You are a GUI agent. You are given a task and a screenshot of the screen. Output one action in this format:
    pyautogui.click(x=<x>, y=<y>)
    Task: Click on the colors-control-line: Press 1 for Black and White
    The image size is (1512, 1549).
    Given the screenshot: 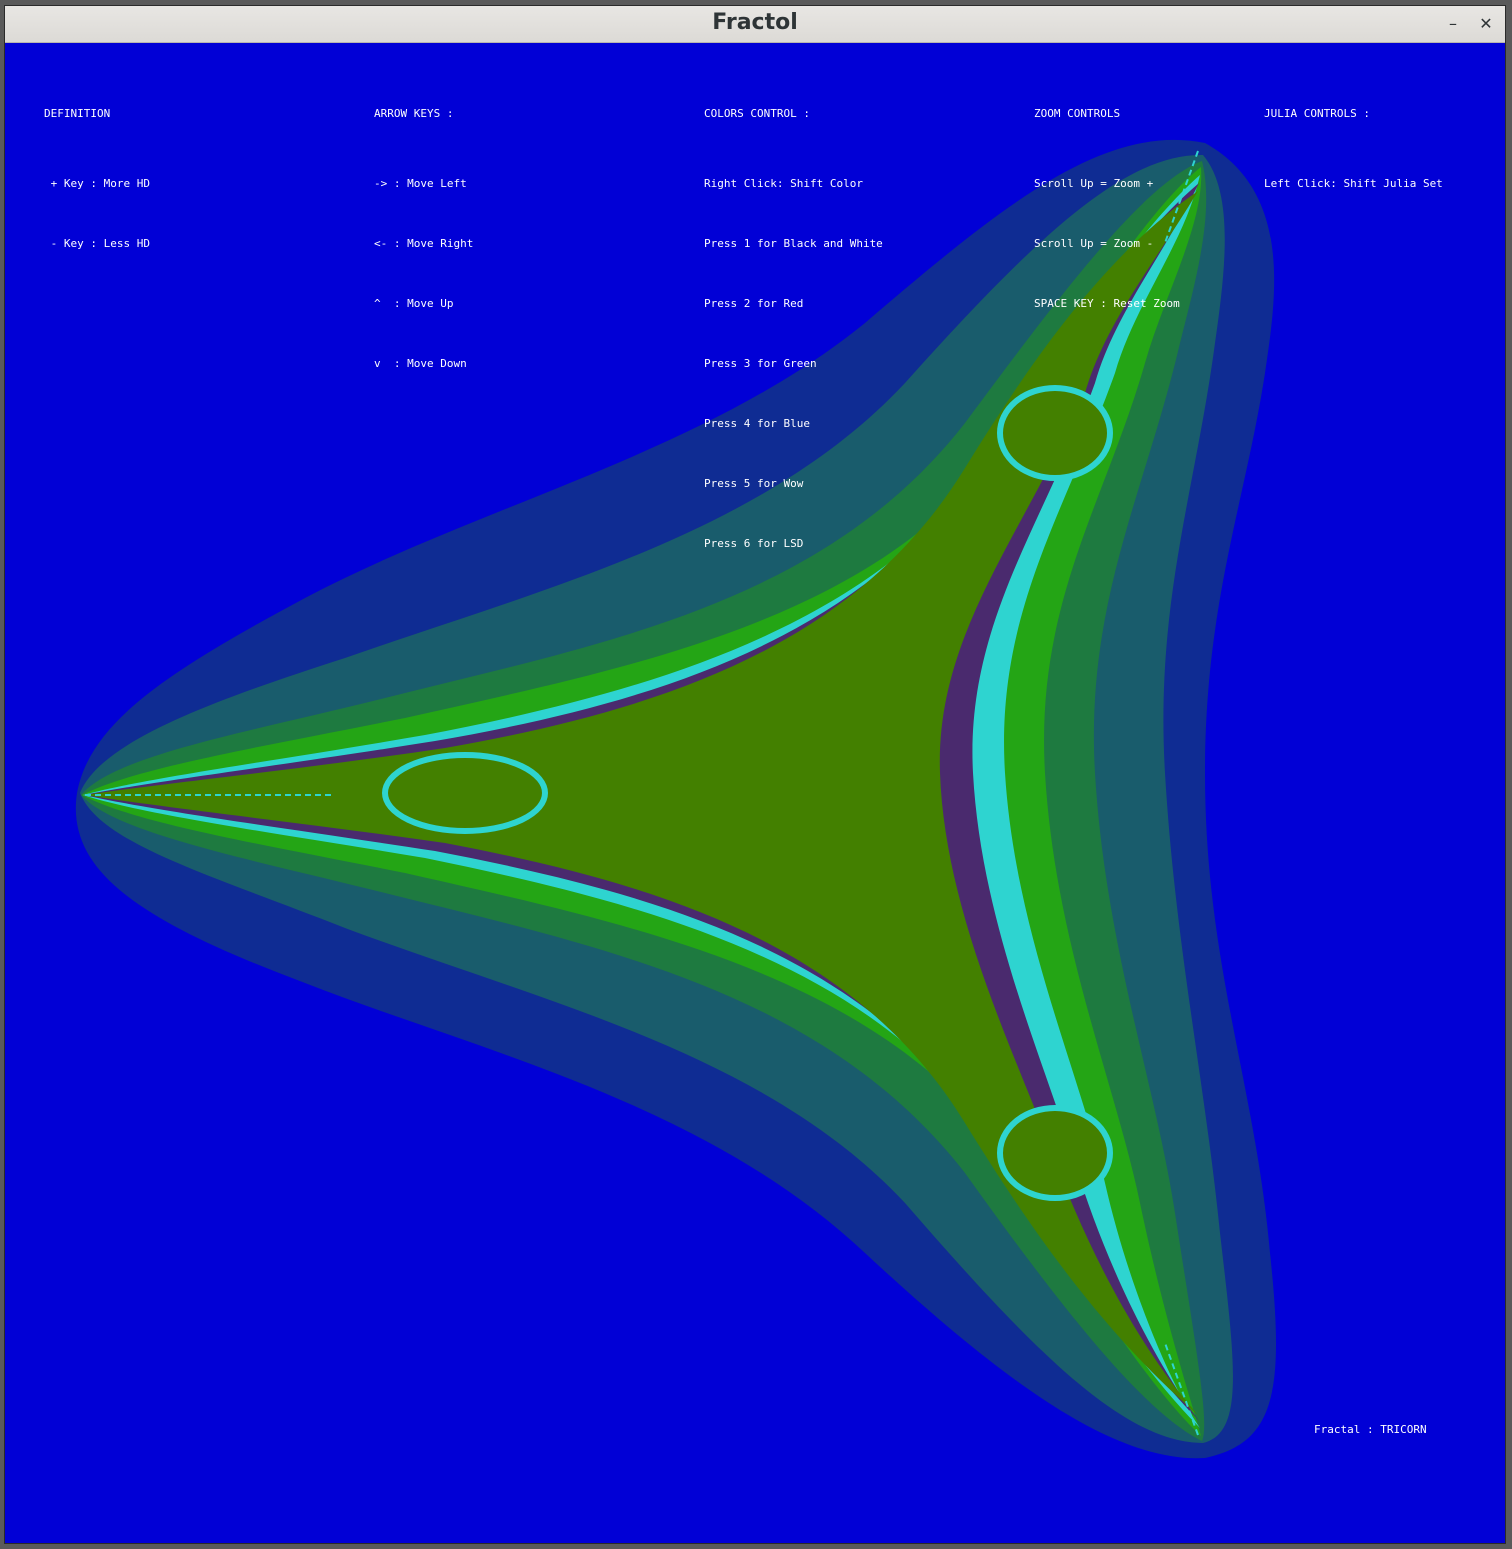 What is the action you would take?
    pyautogui.click(x=793, y=243)
    